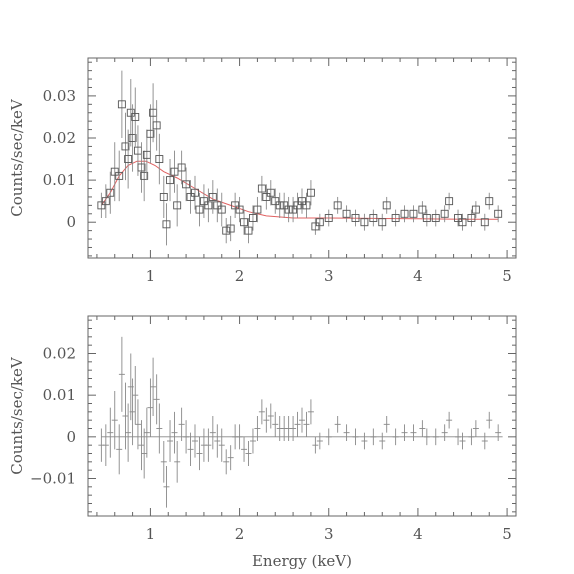 This screenshot has height=574, width=574. What do you see at coordinates (53, 479) in the screenshot?
I see `y-tick-label: −0.01` at bounding box center [53, 479].